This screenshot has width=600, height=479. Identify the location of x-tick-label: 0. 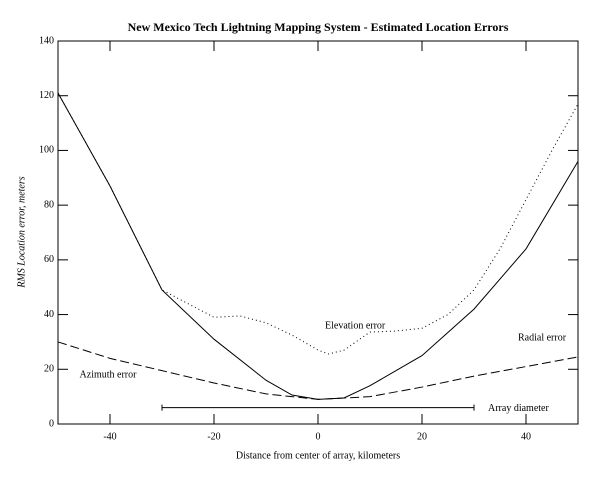
(318, 436).